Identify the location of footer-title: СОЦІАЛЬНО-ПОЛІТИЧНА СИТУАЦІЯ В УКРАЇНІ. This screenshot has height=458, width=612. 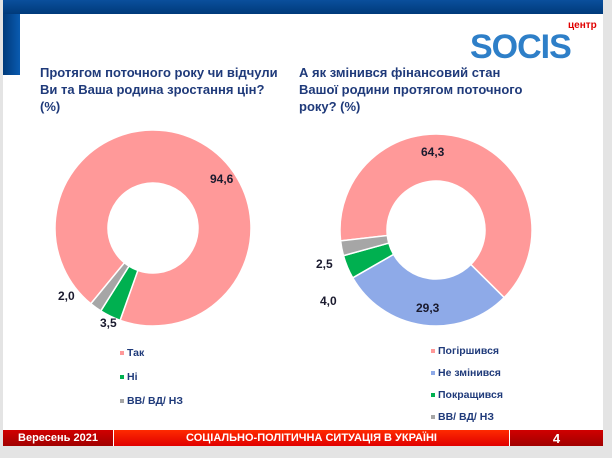
(312, 438).